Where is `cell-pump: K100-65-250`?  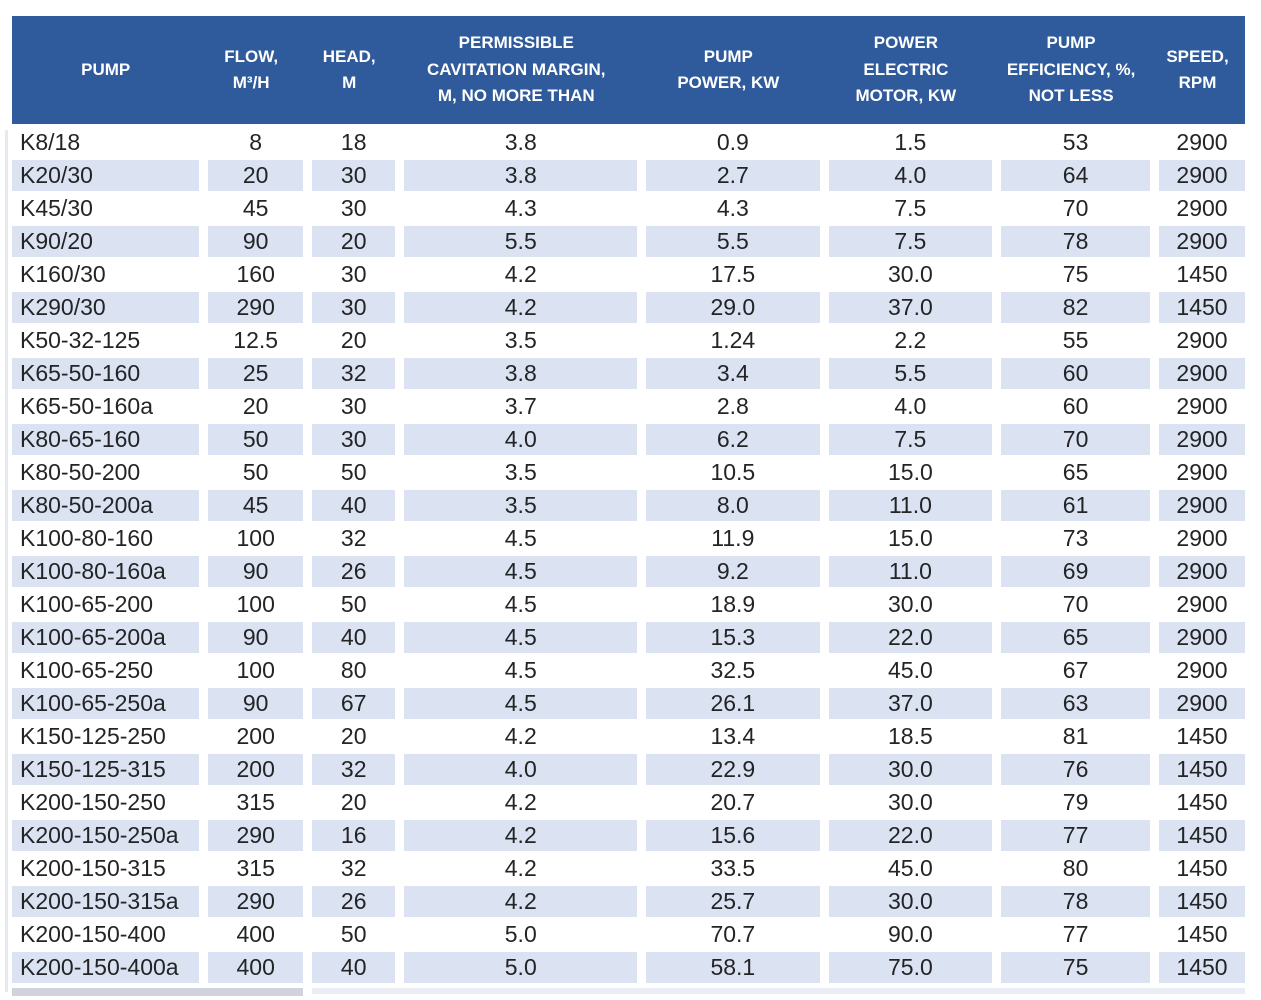
cell-pump: K100-65-250 is located at coordinates (106, 671).